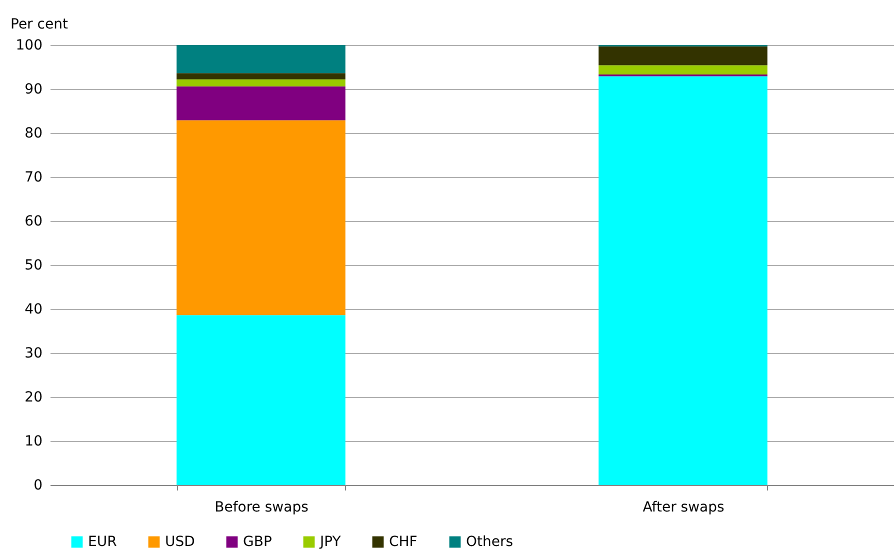 This screenshot has height=552, width=894. I want to click on y-tick-label: 50, so click(33, 266).